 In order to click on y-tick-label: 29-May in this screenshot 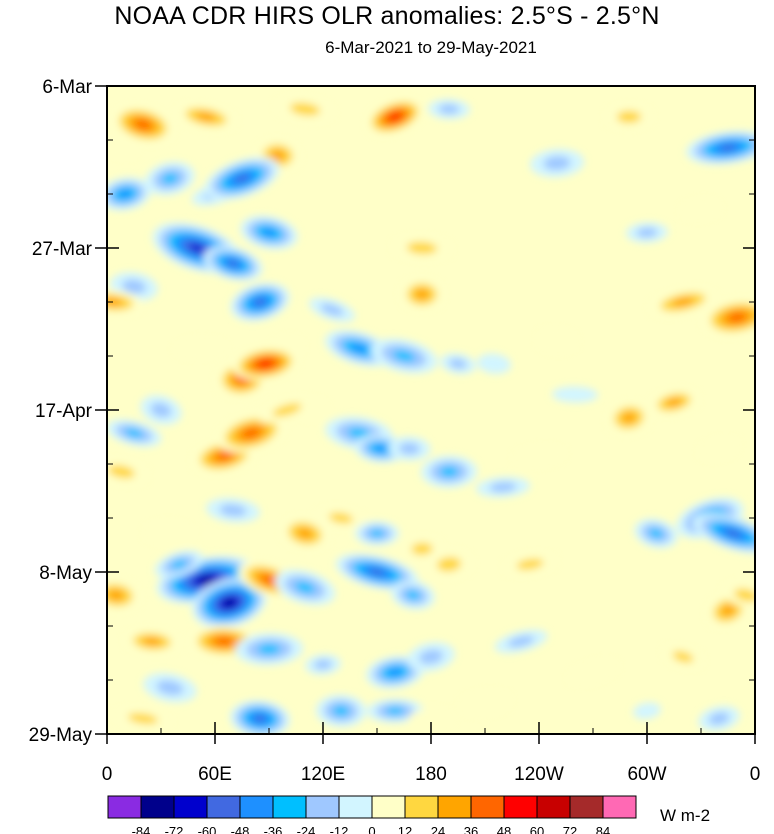, I will do `click(61, 735)`.